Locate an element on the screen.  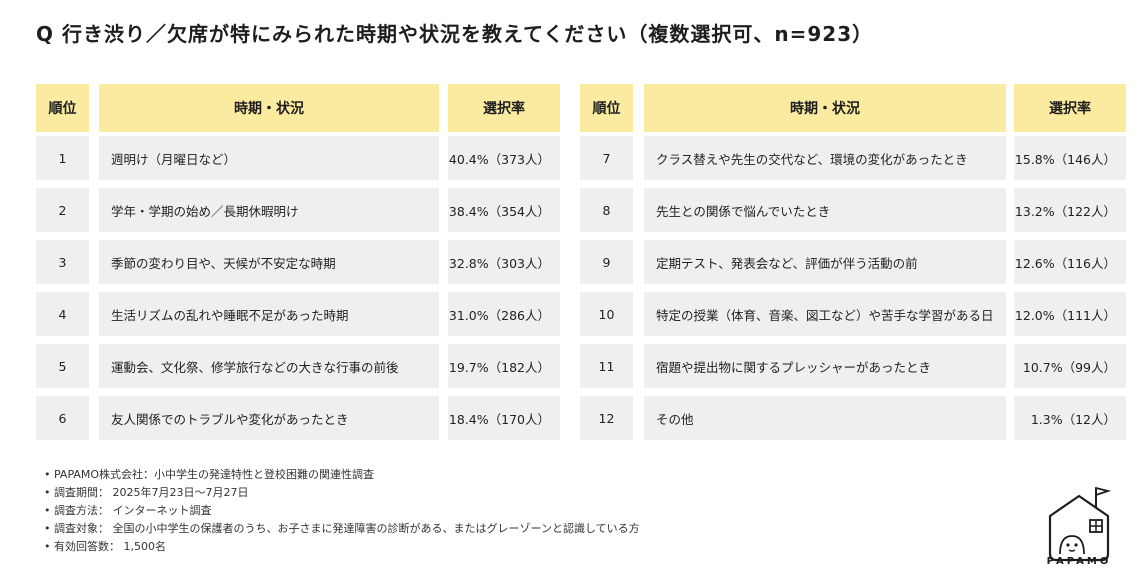
item-cell: 友人関係でのトラブルや変化があったとき is located at coordinates (269, 418).